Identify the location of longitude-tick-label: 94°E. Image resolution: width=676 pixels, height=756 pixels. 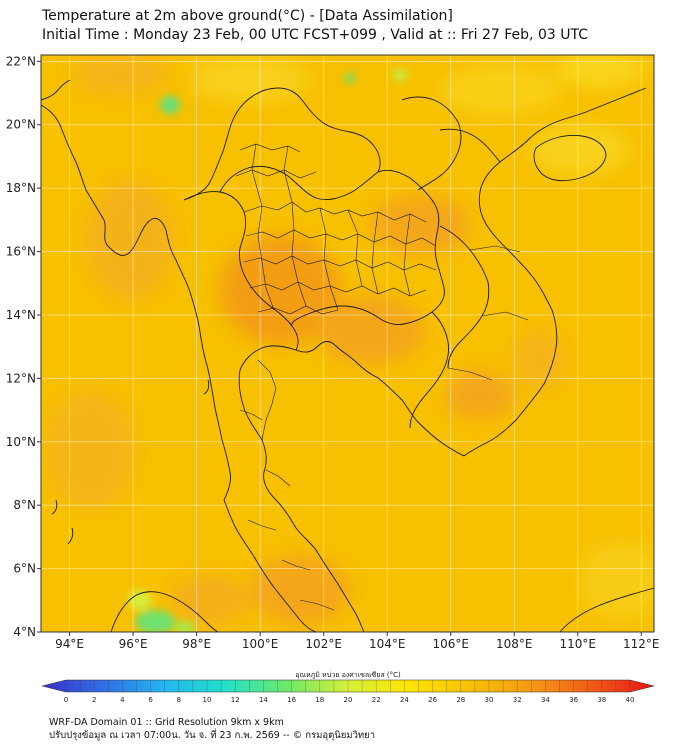
(69, 644).